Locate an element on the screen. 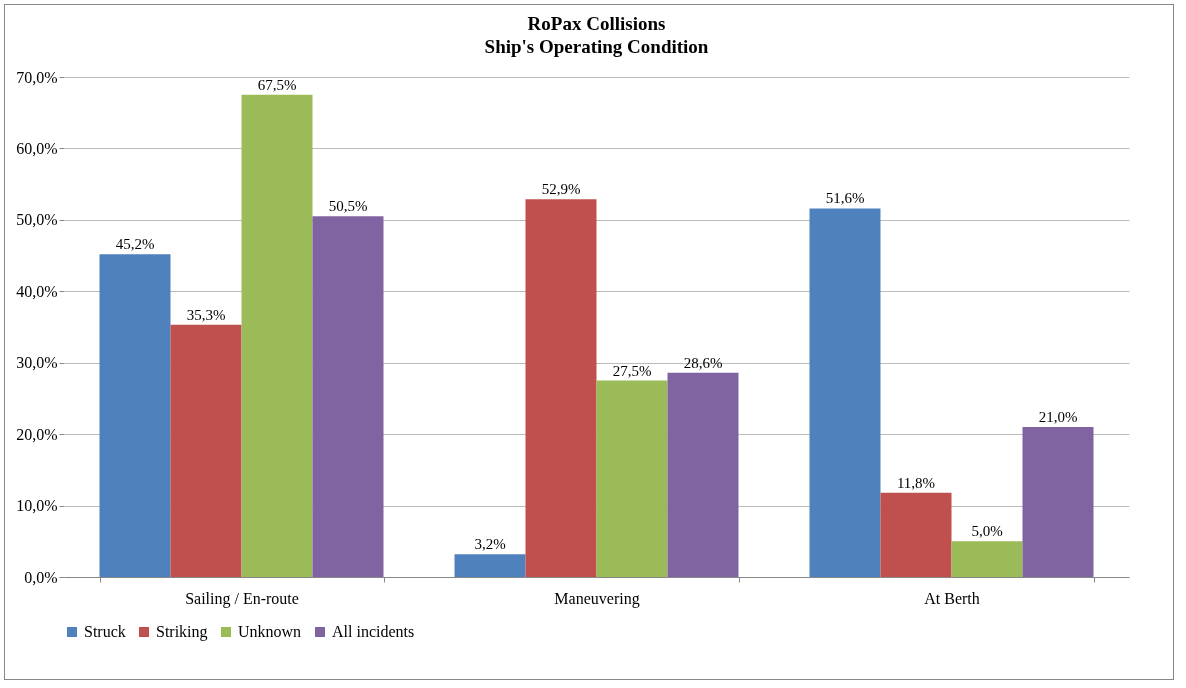  data-label: 3,2% is located at coordinates (490, 544).